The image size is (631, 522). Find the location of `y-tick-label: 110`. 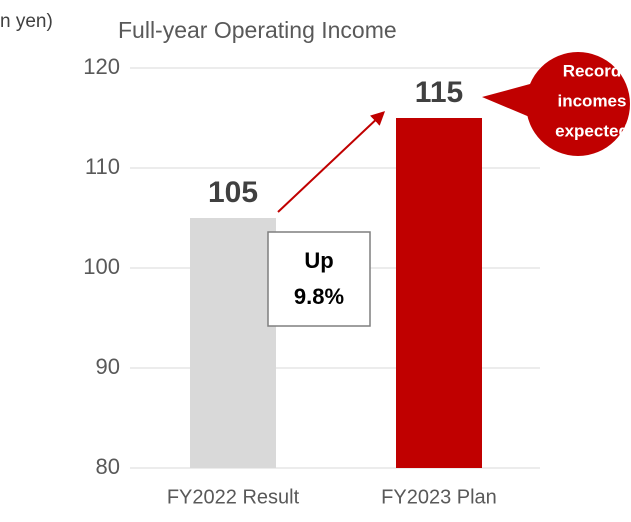

y-tick-label: 110 is located at coordinates (102, 166).